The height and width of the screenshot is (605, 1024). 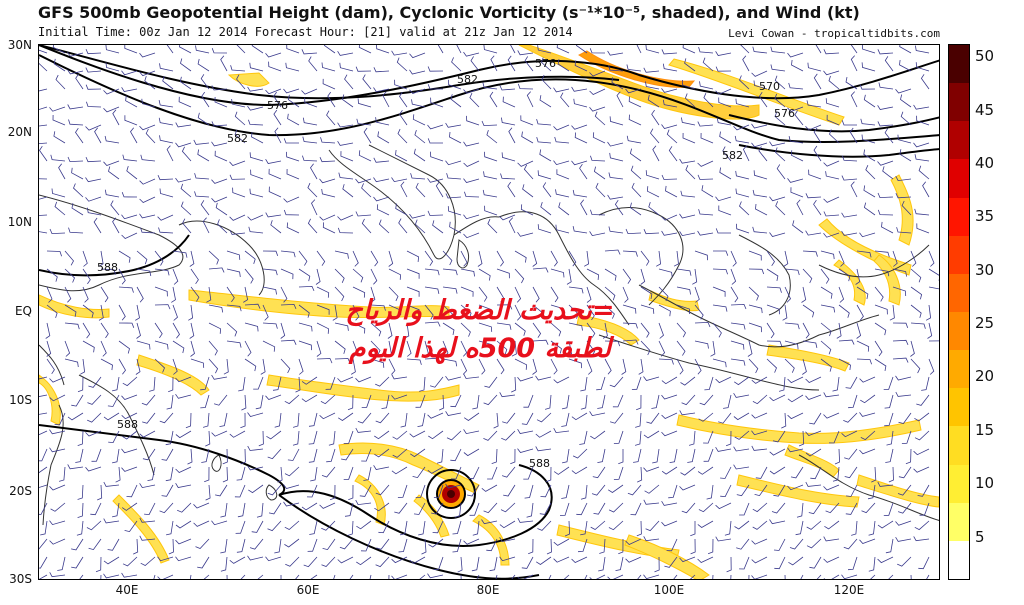 I want to click on colorbar-tick: 35, so click(x=985, y=216).